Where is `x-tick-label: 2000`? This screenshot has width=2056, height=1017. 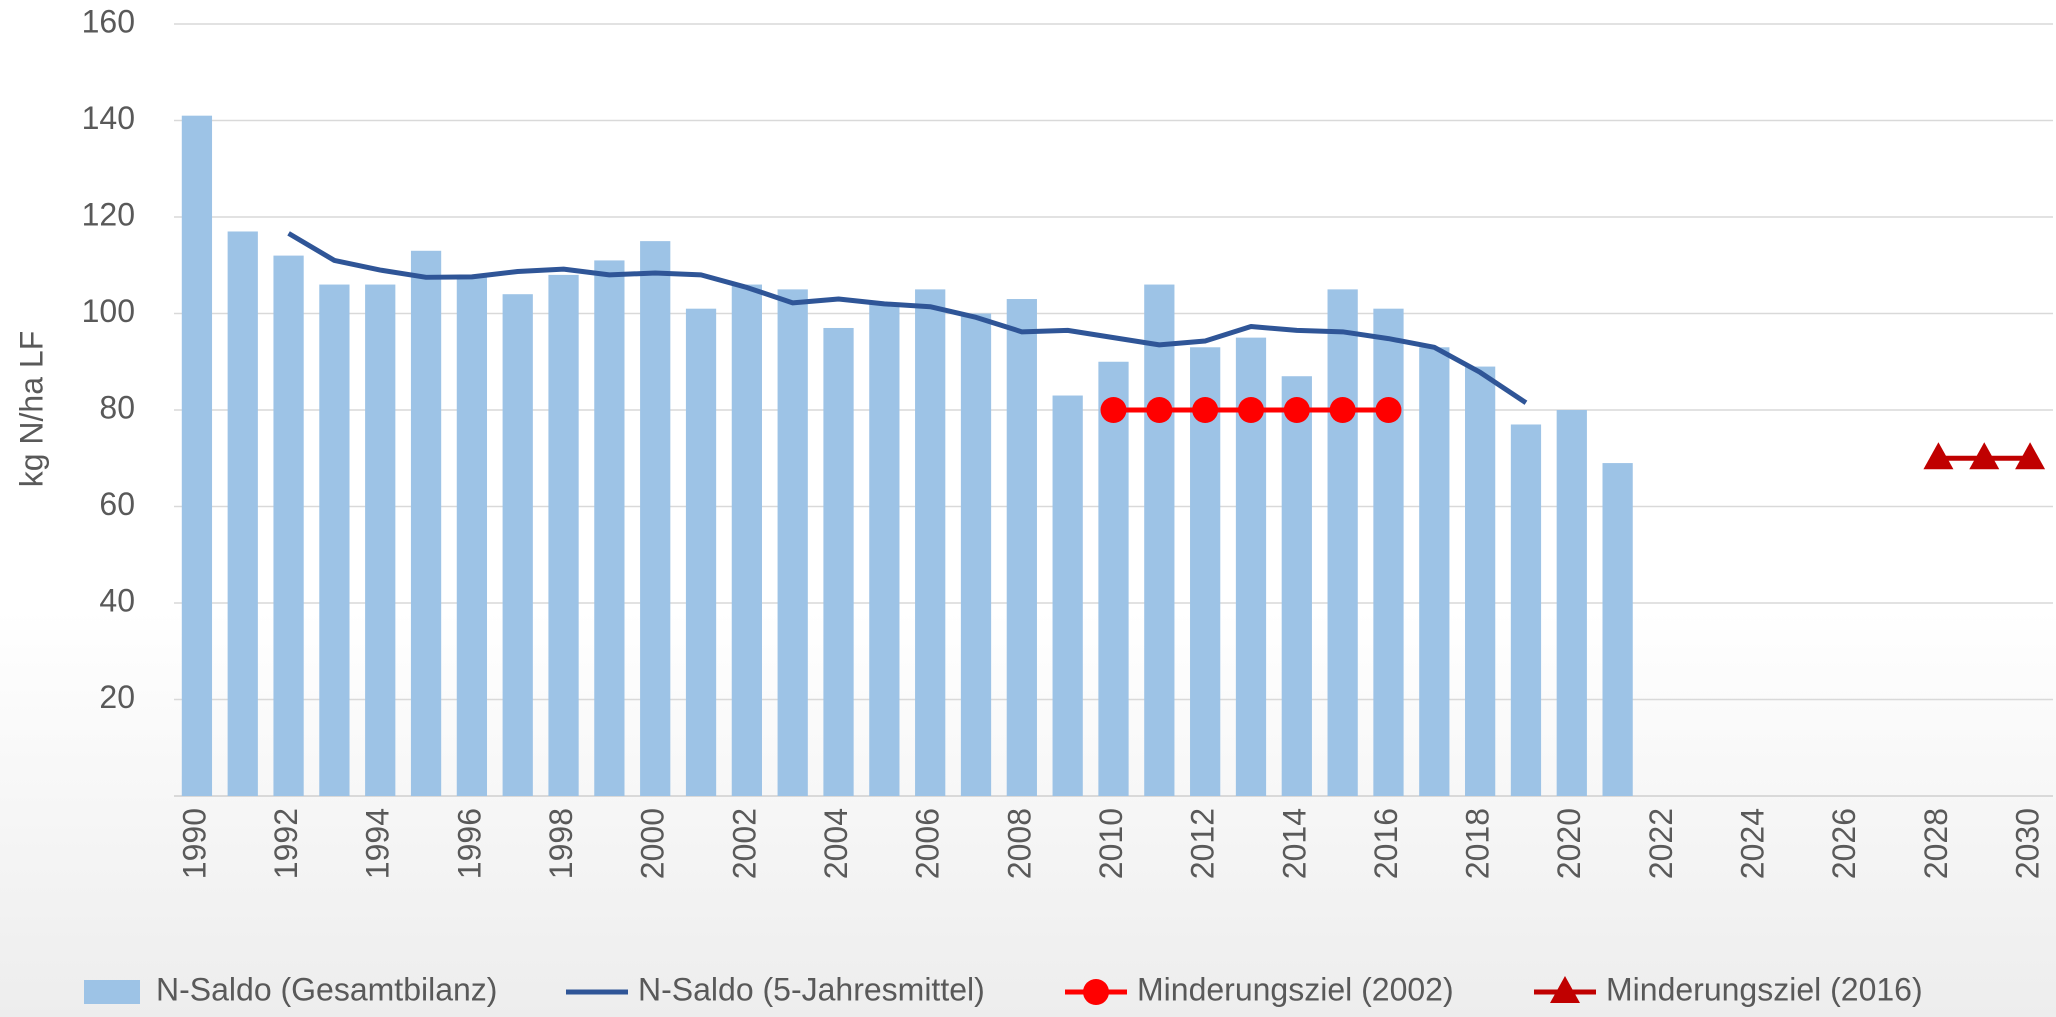
x-tick-label: 2000 is located at coordinates (653, 843).